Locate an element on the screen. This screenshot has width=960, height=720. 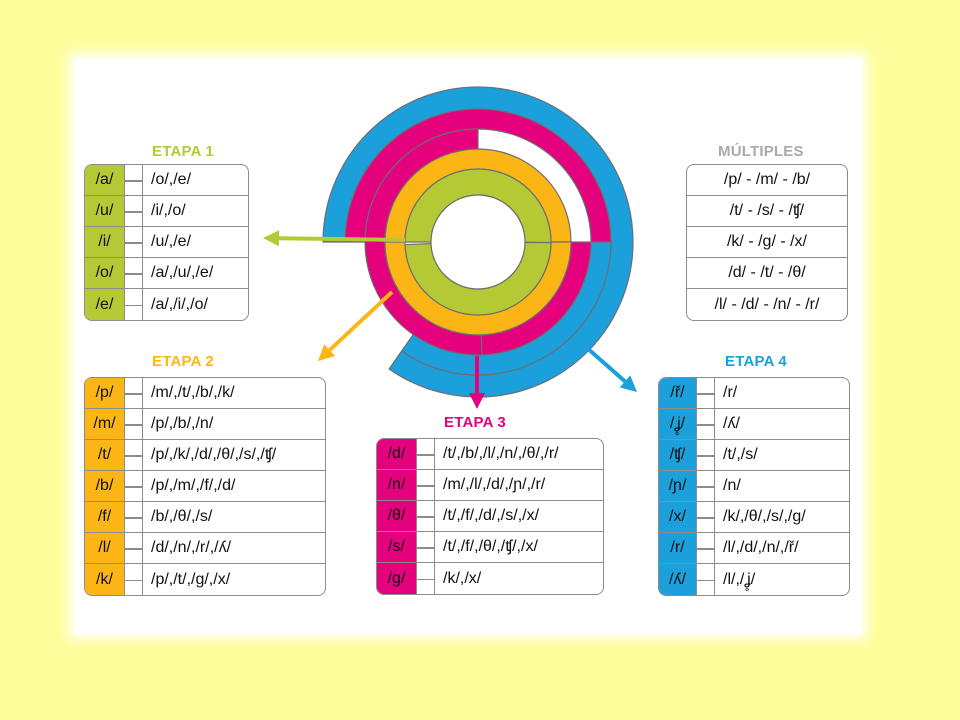
etapa3-phoneme: /g/ is located at coordinates (397, 578).